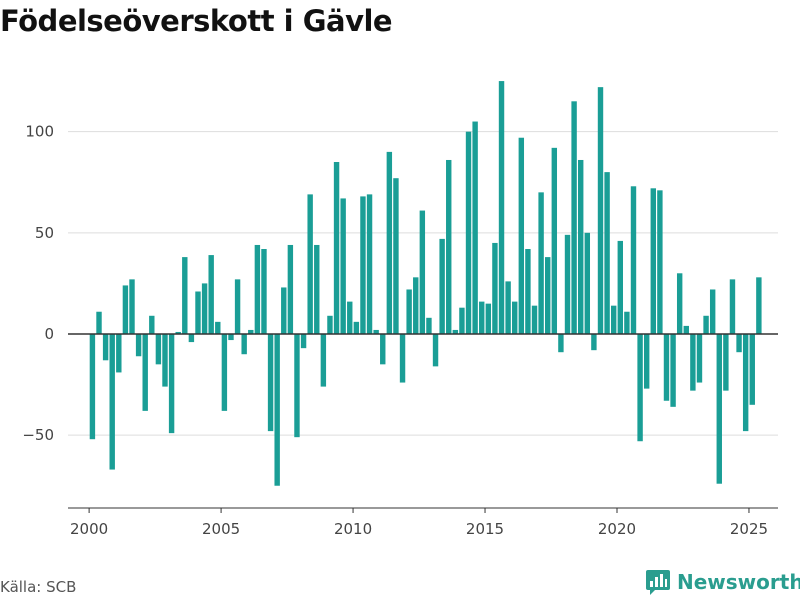  Describe the element at coordinates (39, 132) in the screenshot. I see `y-tick-label: 100` at that location.